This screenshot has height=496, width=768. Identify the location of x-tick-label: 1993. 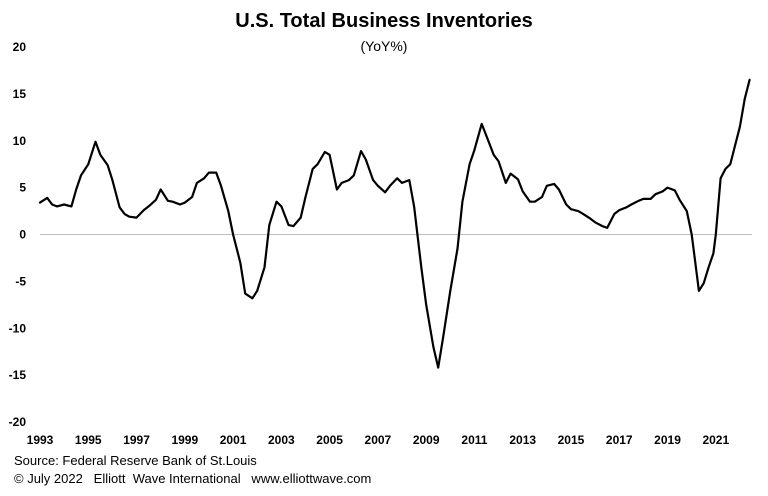
(40, 440).